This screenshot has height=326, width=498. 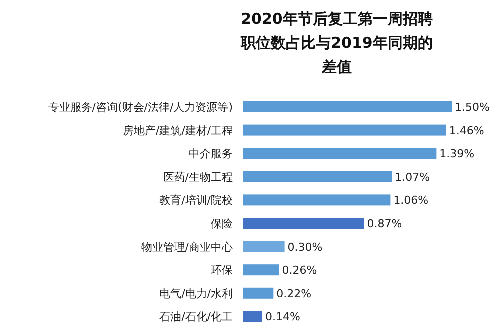 I want to click on y-tick-label: 教育/培训/院校, so click(x=196, y=201).